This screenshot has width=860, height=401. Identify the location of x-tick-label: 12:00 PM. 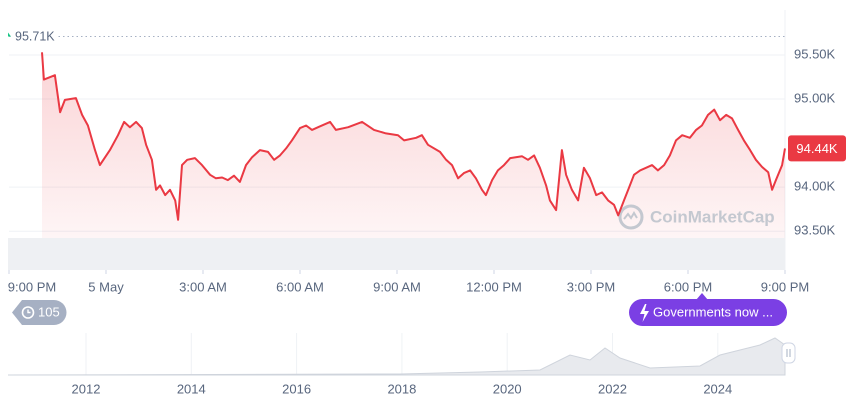
(494, 286).